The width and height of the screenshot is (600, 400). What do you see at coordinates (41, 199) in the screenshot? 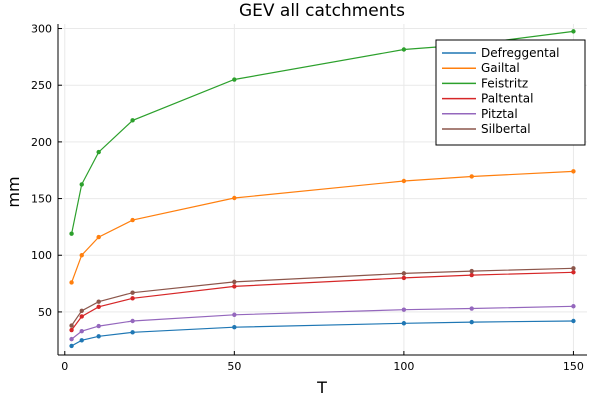
I see `y-tick-label: 150` at bounding box center [41, 199].